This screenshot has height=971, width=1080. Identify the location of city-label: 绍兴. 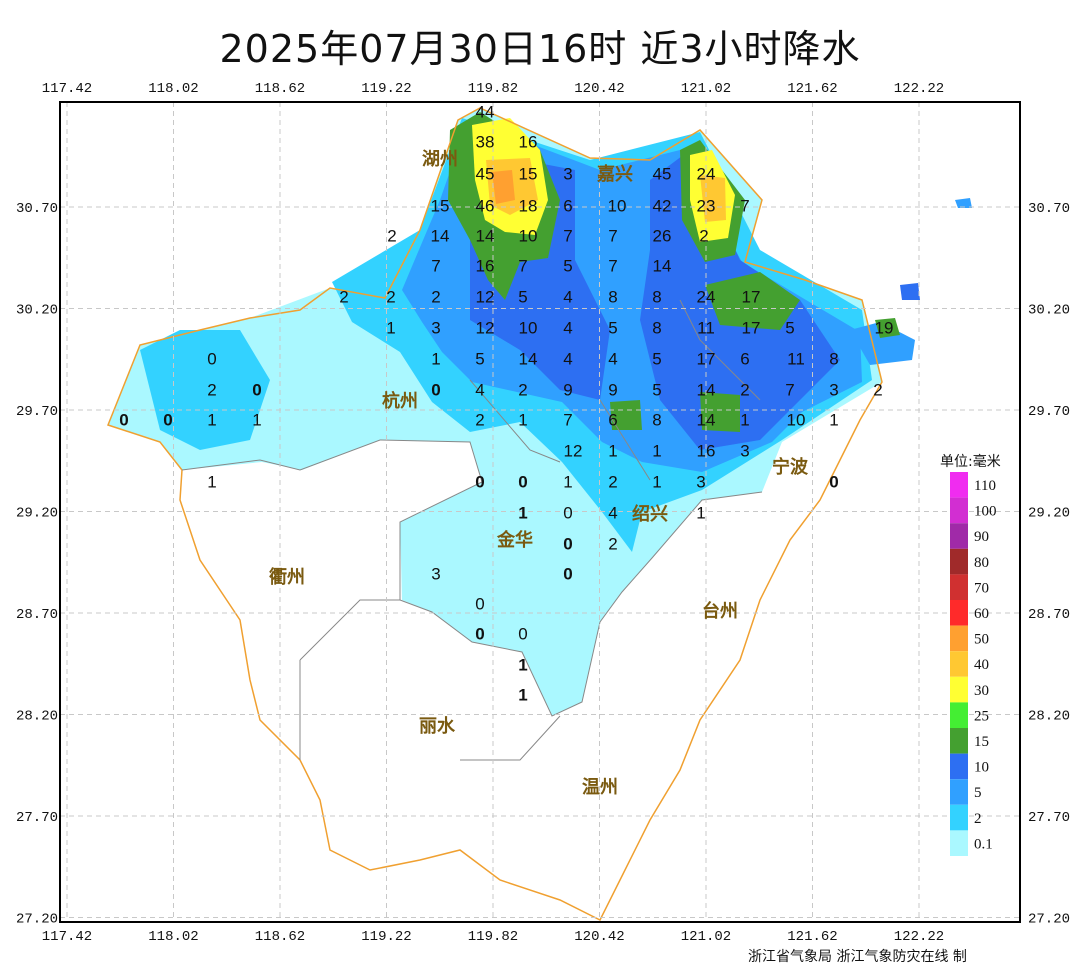
(650, 514).